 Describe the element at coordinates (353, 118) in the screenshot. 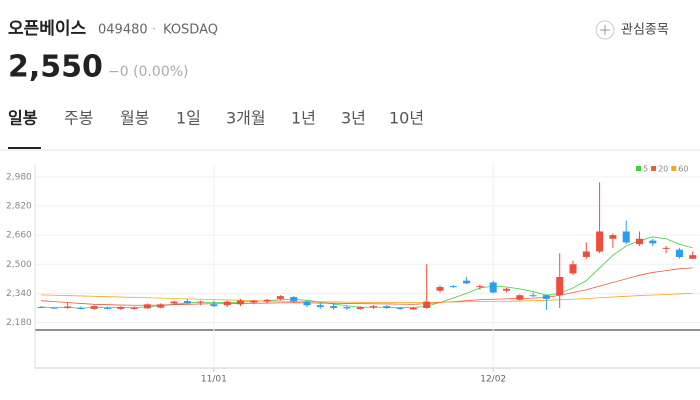

I see `tab: 3년` at that location.